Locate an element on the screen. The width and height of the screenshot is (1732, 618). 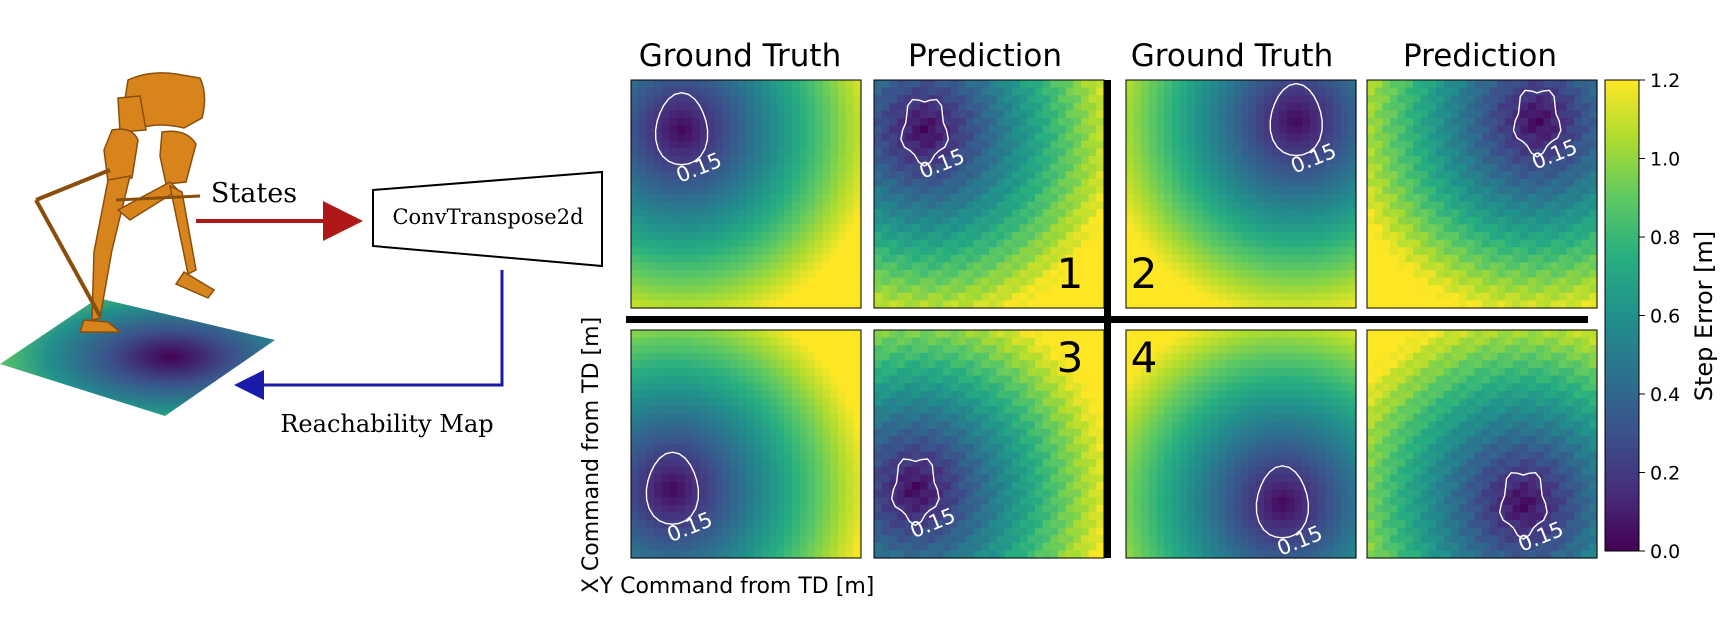
heatmap-panel-case-2-ground-truth: 0.15 is located at coordinates (1241, 194).